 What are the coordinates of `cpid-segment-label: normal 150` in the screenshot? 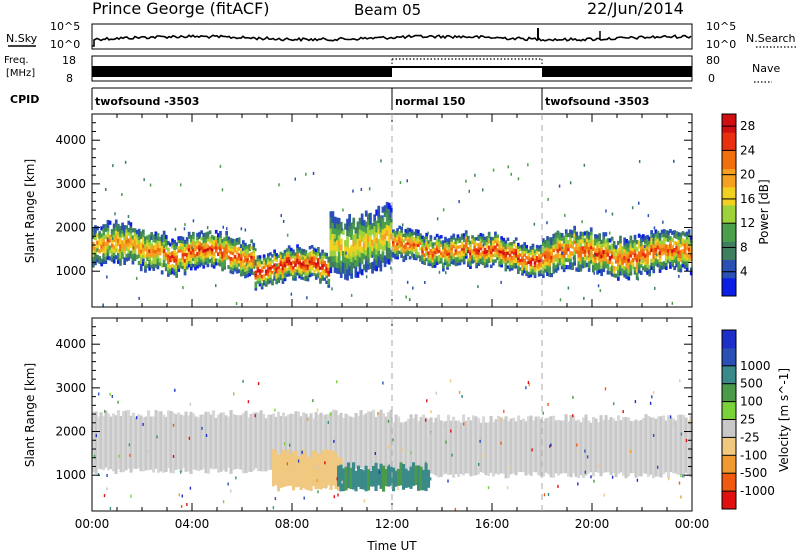 It's located at (430, 101).